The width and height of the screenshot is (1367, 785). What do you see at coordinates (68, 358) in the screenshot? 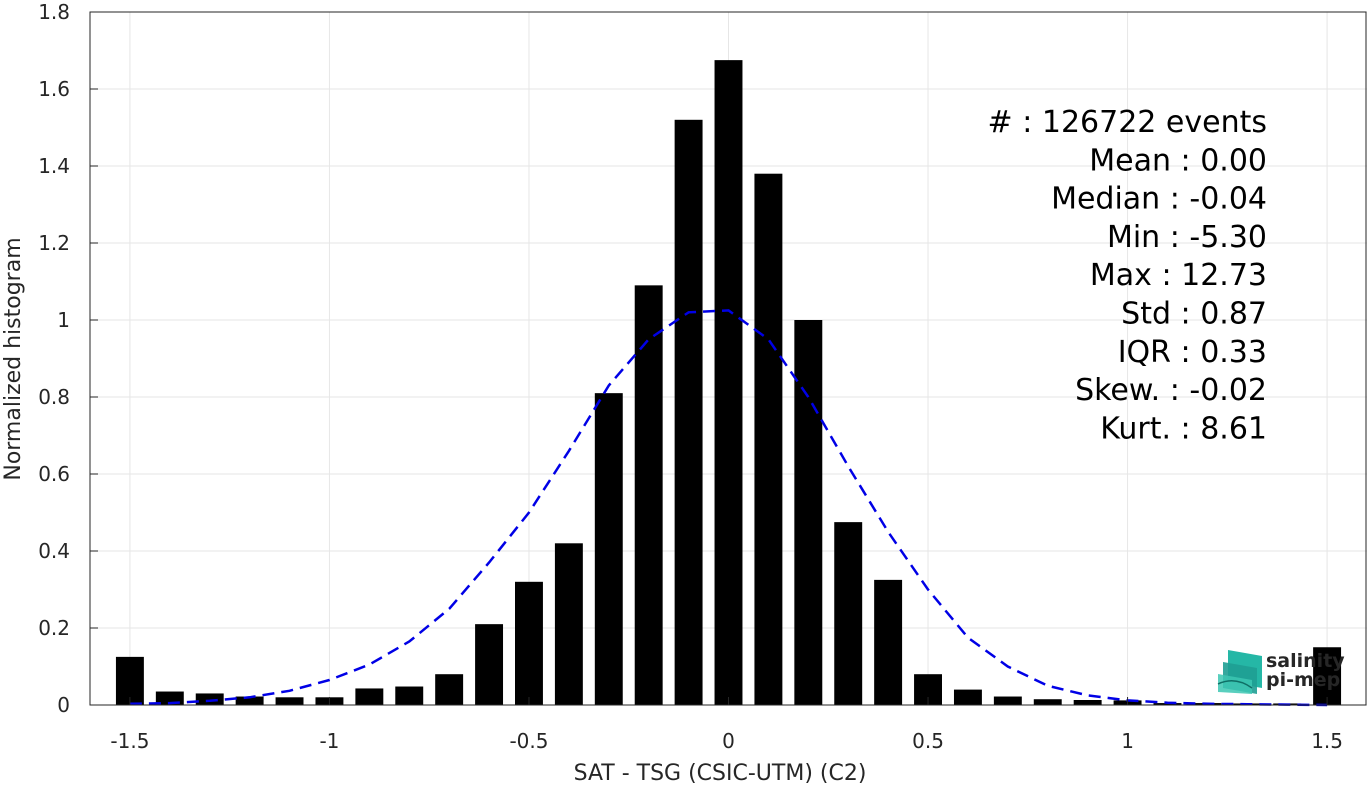
I see `y-axis-ticks: 0 0.2 0.4 0.6 0.8 1 1.2 1.4 1.6 1.8` at bounding box center [68, 358].